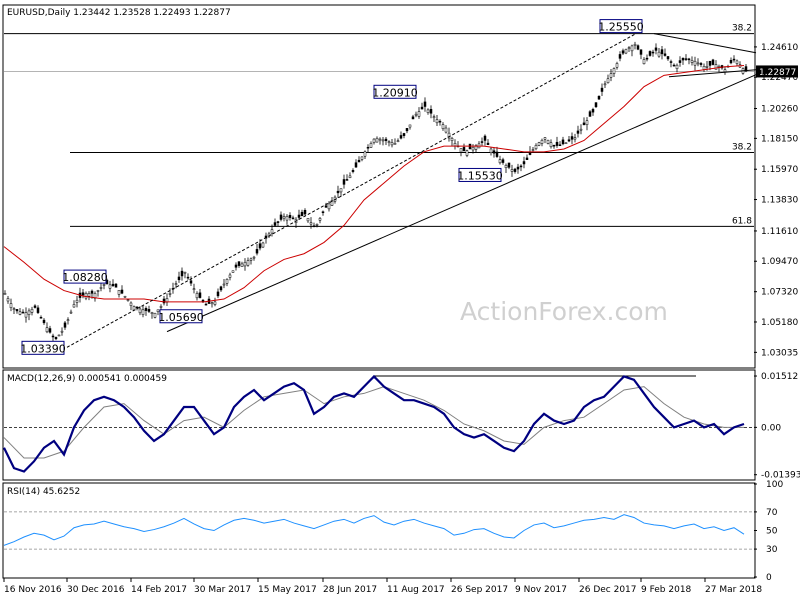  What do you see at coordinates (33, 590) in the screenshot?
I see `x-tick-label: 16 Nov 2016` at bounding box center [33, 590].